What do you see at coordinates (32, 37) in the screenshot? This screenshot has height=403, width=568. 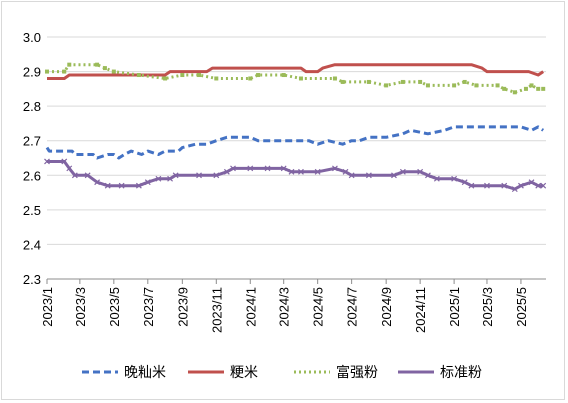 I see `y-tick-label: 3.0` at bounding box center [32, 37].